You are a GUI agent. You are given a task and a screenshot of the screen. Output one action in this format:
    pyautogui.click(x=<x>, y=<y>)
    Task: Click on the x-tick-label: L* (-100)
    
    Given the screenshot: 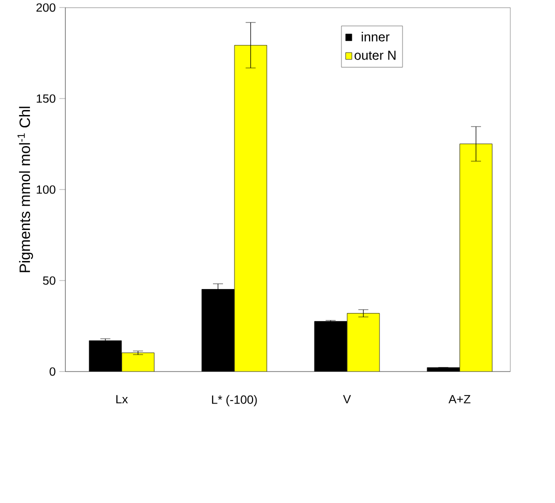 What is the action you would take?
    pyautogui.click(x=234, y=400)
    